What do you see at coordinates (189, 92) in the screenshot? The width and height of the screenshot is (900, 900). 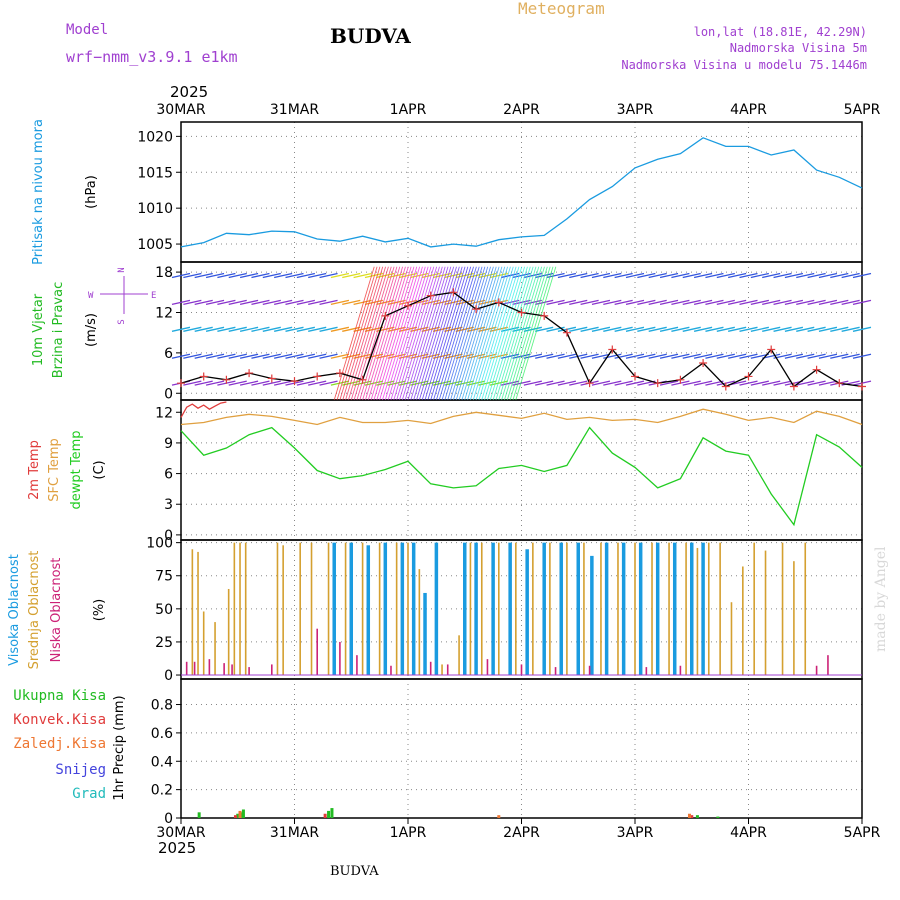 I see `year-top: 2025` at bounding box center [189, 92].